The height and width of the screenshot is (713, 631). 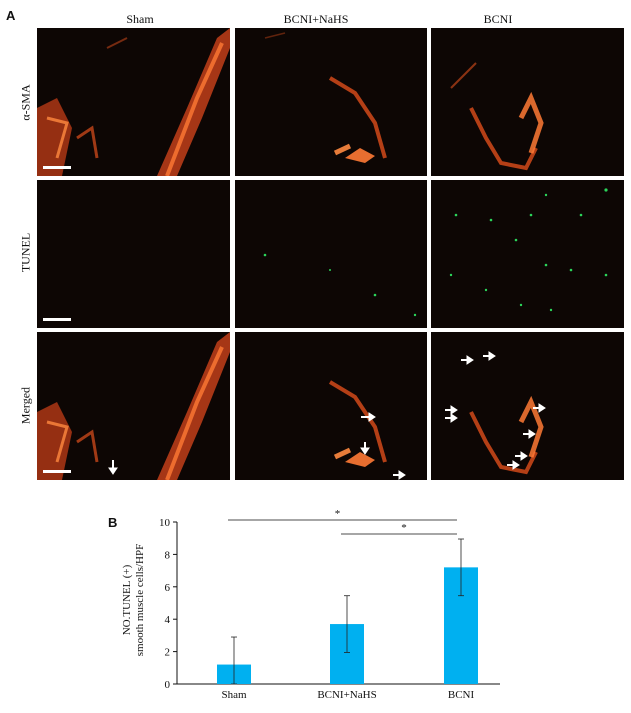 I want to click on column-label-bcni: BCNI, so click(x=498, y=19).